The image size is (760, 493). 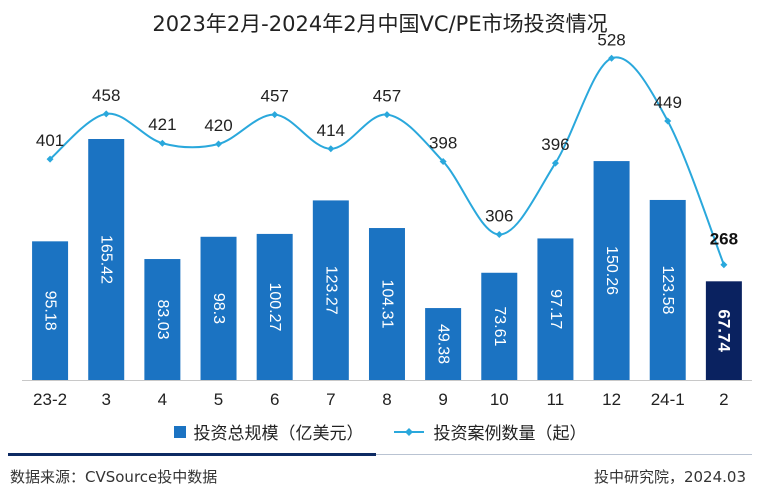 I want to click on legend-item-bar: 投资总规模（亿美元）, so click(x=268, y=431).